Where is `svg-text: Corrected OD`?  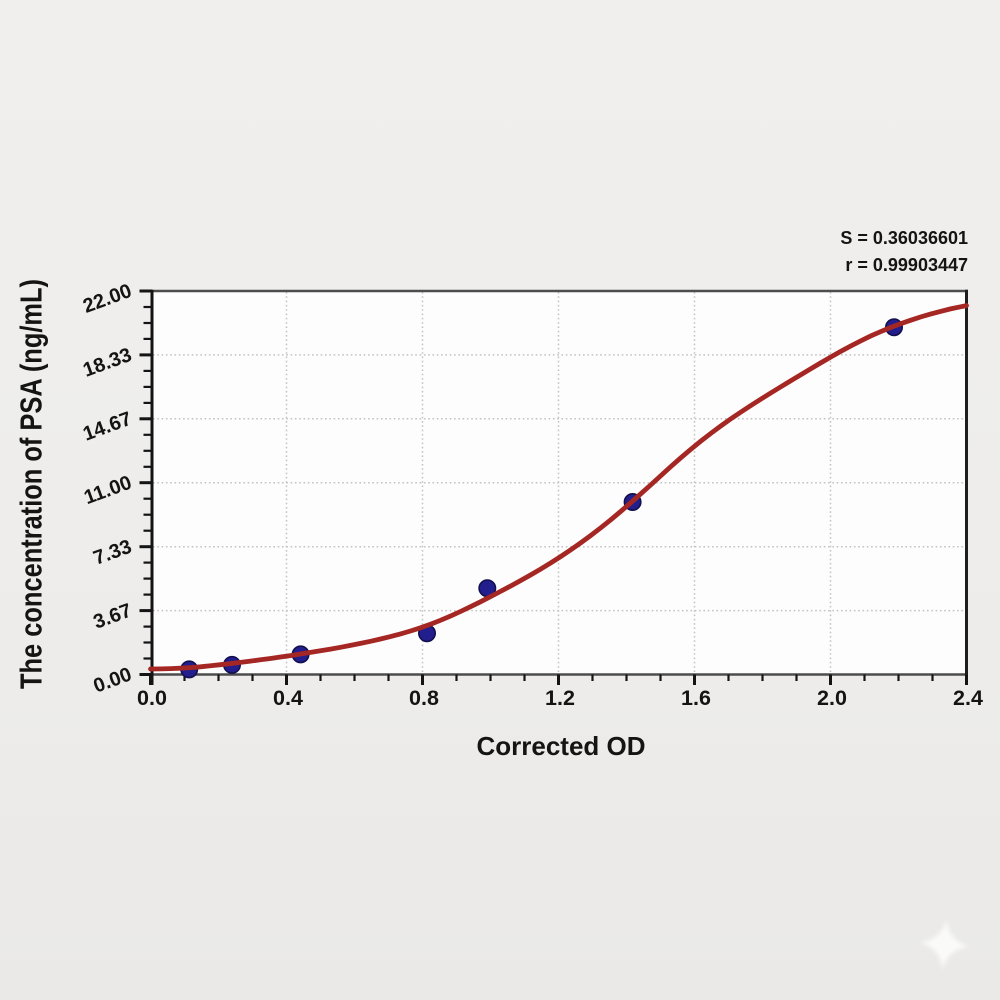
svg-text: Corrected OD is located at coordinates (560, 746).